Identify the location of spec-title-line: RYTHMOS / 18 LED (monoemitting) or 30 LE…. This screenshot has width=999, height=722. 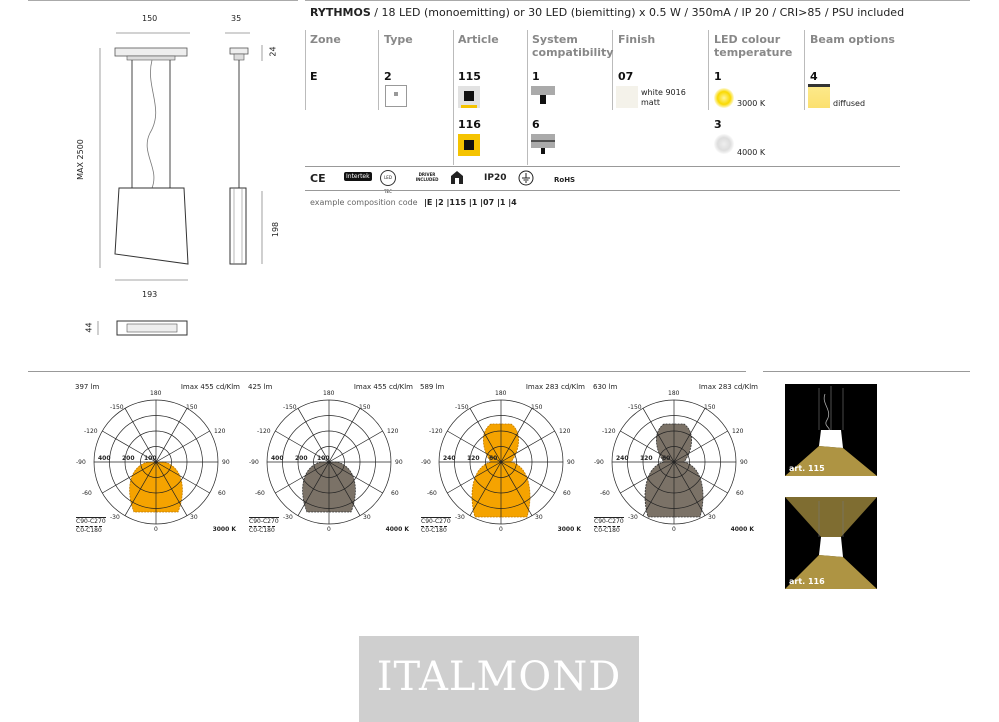
(607, 12).